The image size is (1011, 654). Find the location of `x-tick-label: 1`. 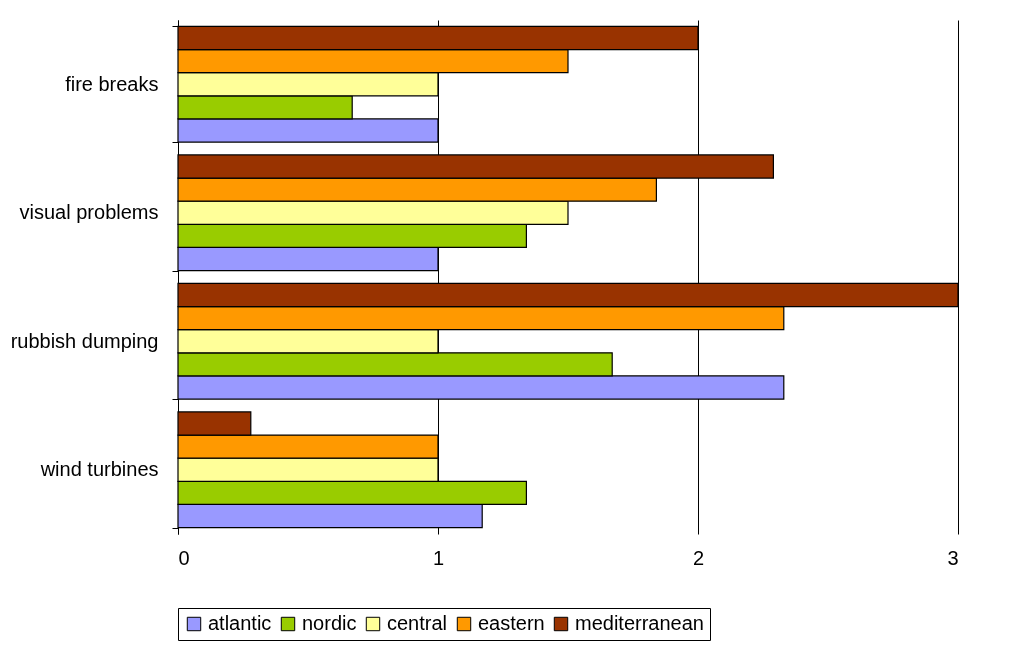

x-tick-label: 1 is located at coordinates (438, 557).